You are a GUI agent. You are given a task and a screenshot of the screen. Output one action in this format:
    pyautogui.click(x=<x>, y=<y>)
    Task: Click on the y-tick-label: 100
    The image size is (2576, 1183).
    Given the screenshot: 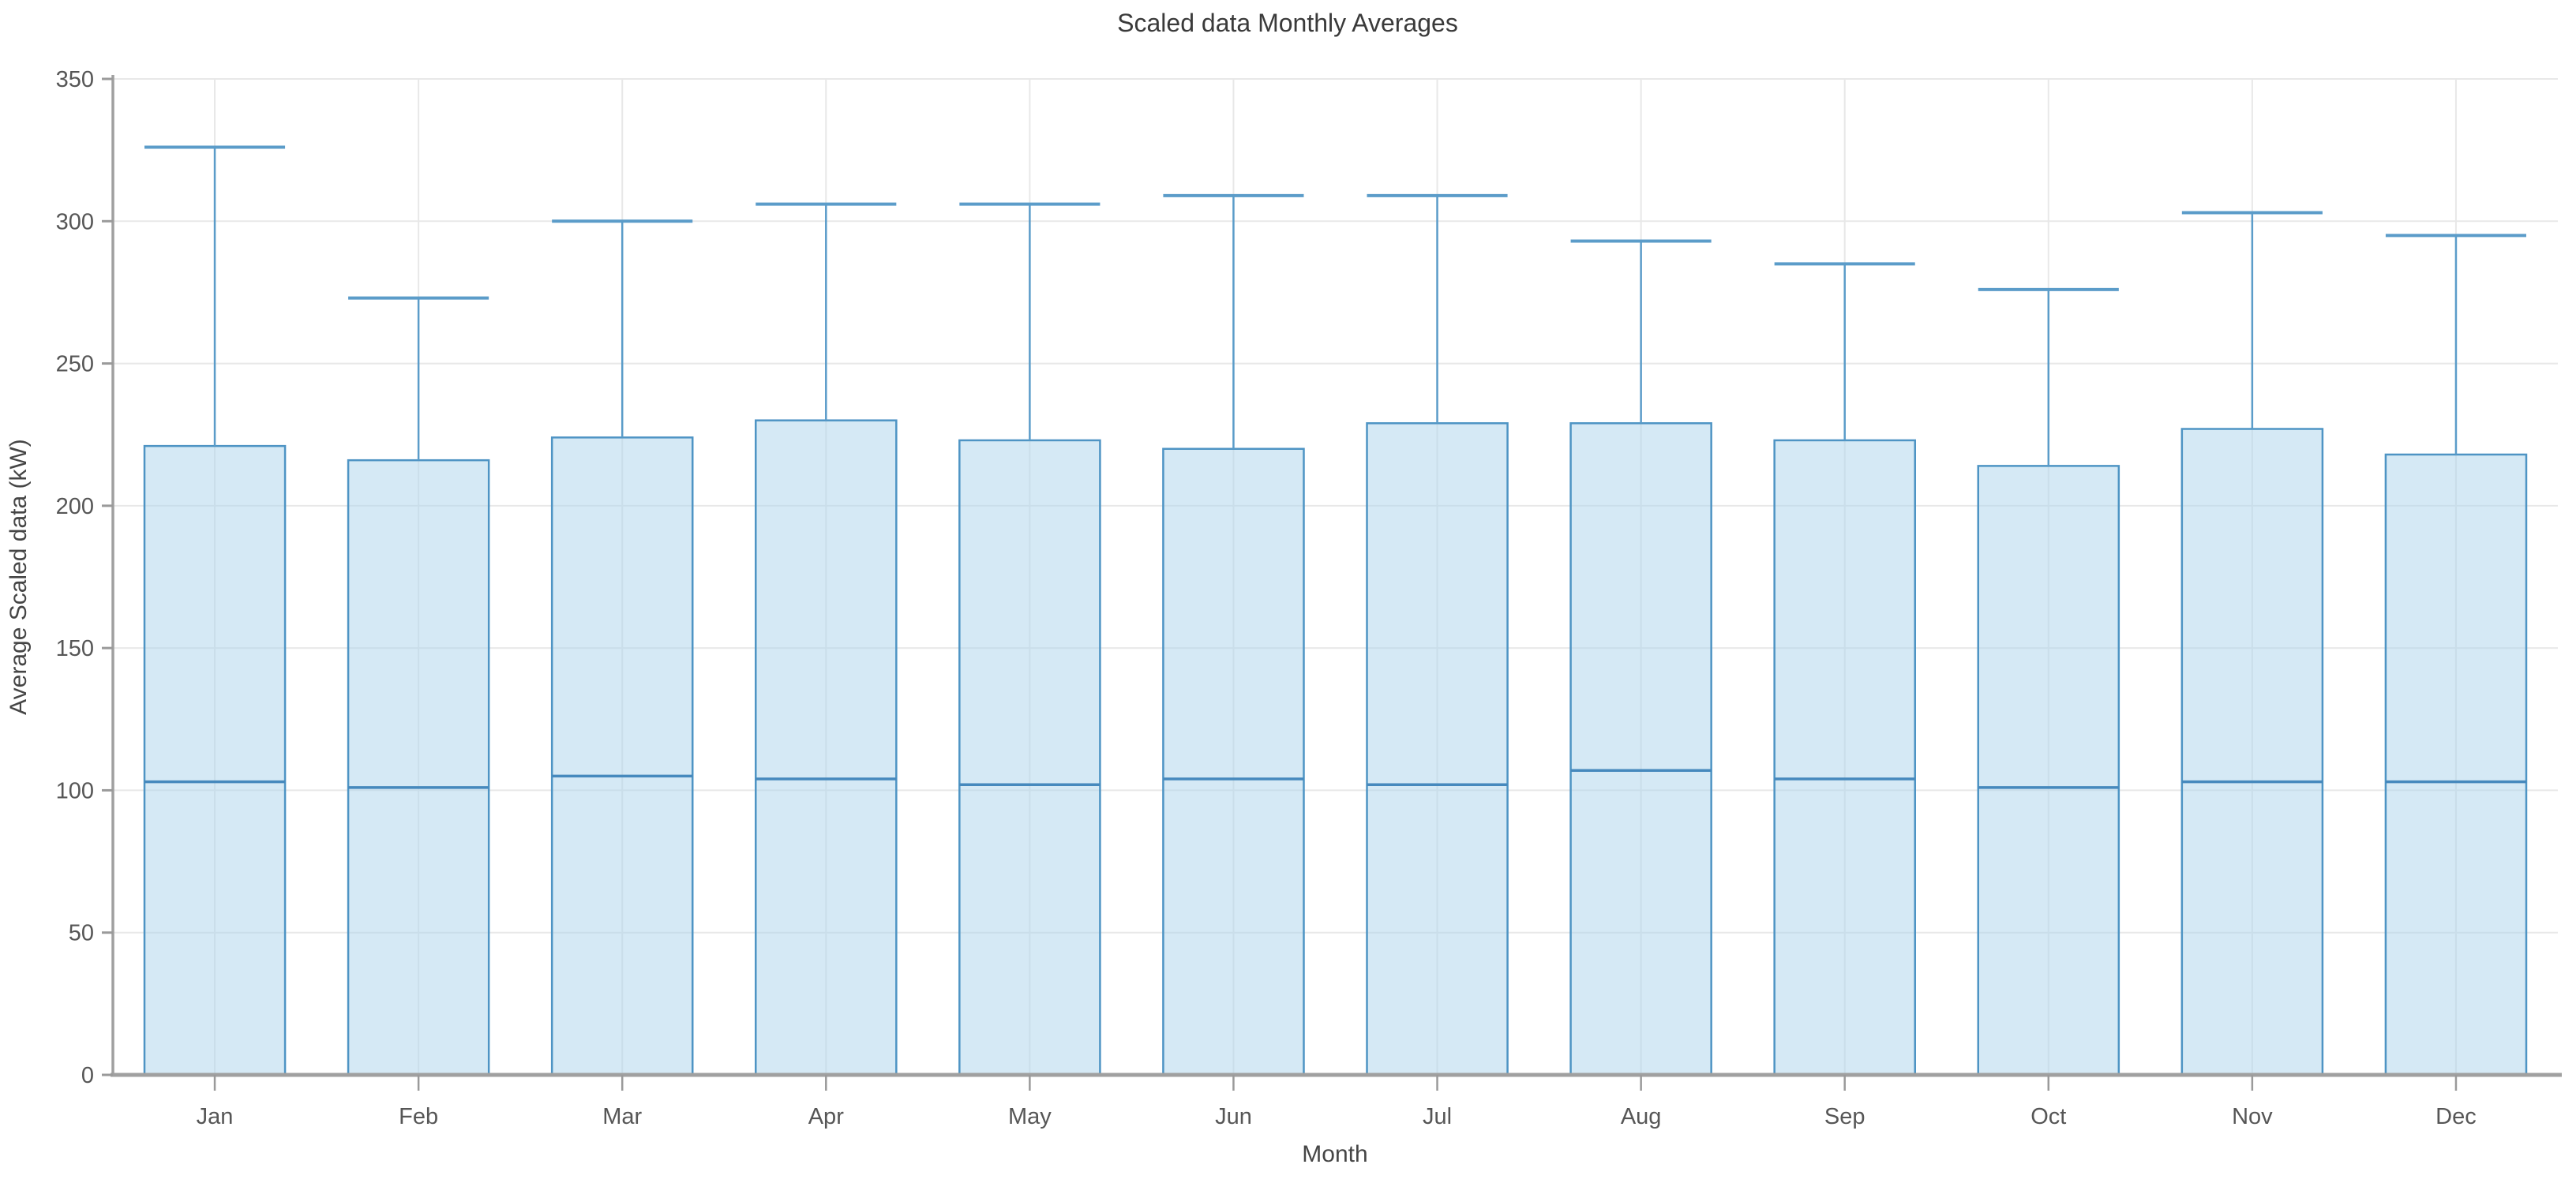 What is the action you would take?
    pyautogui.click(x=75, y=790)
    